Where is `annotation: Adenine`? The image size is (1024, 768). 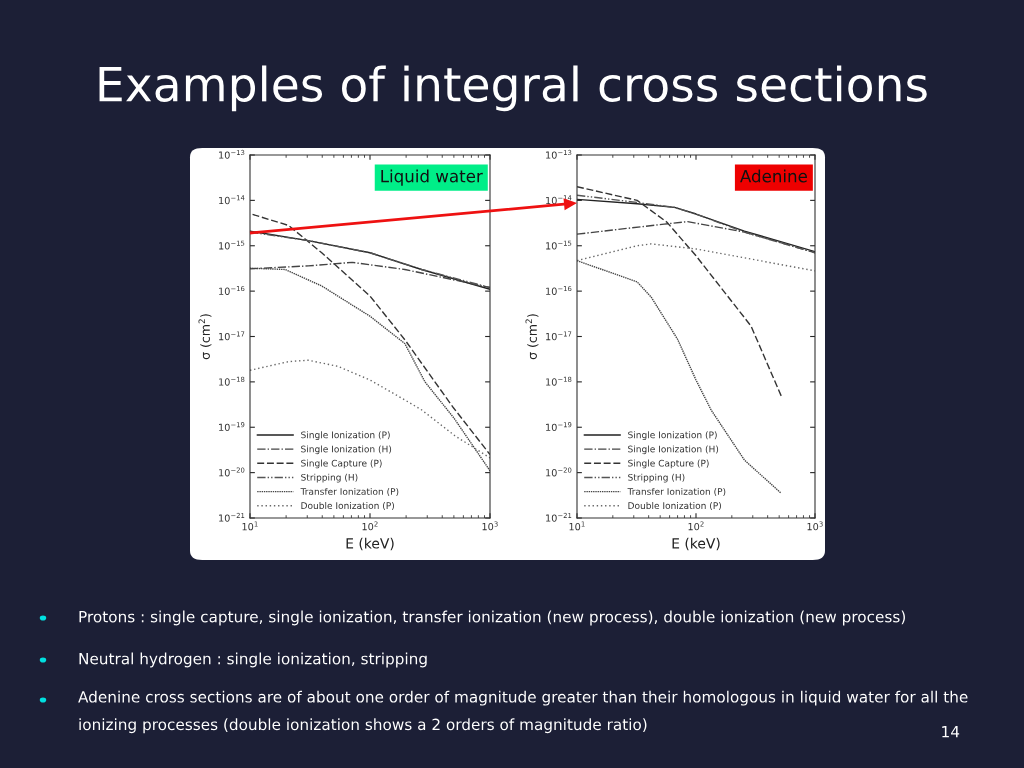
annotation: Adenine is located at coordinates (773, 176).